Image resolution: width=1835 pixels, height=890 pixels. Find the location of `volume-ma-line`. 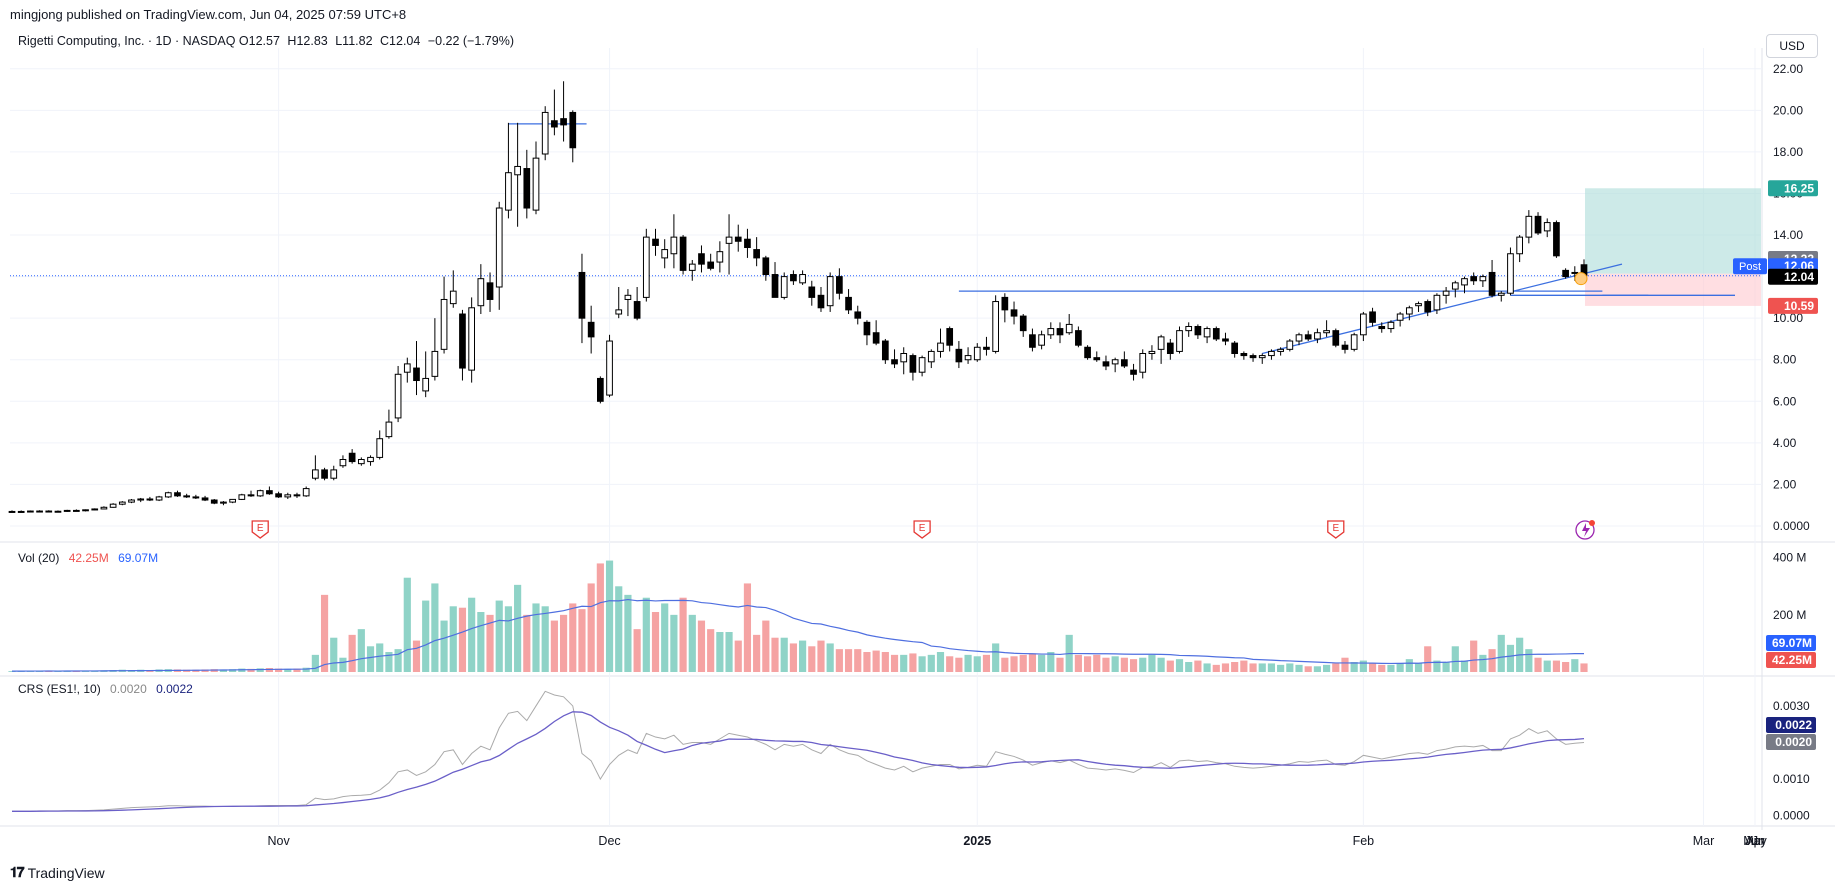

volume-ma-line is located at coordinates (798, 635).